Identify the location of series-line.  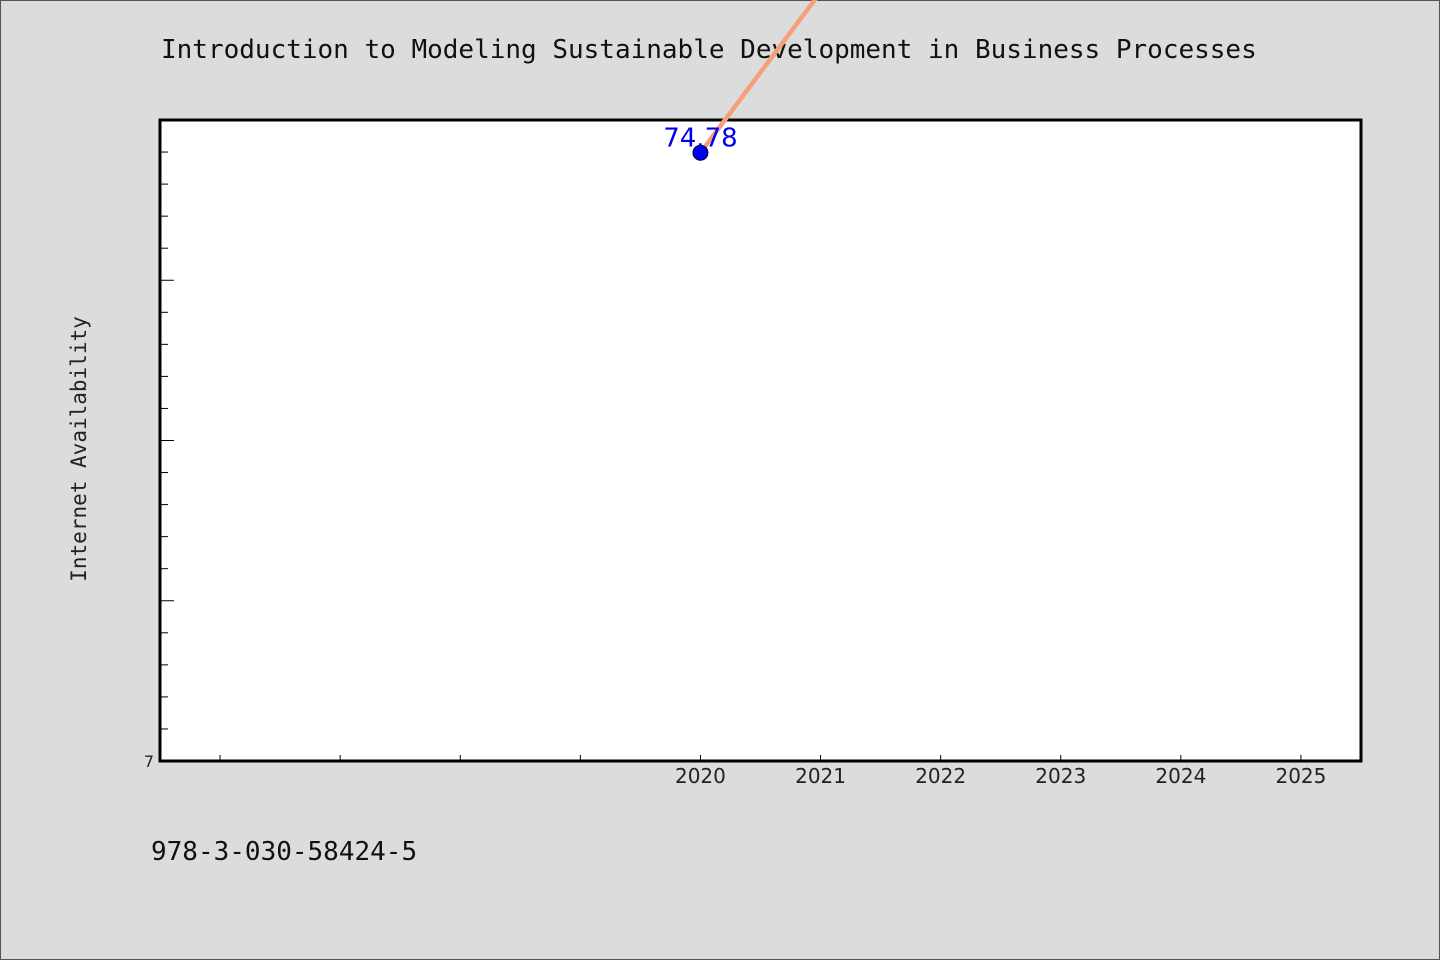
(758, 77).